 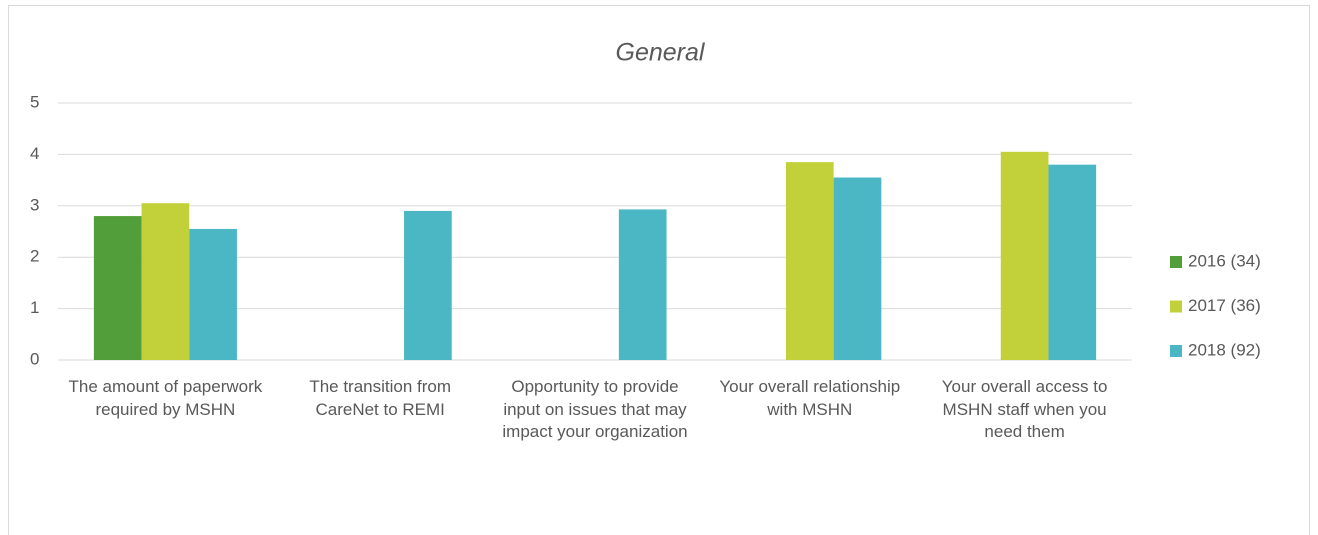 I want to click on legend-label: 2018 (92), so click(x=1224, y=349).